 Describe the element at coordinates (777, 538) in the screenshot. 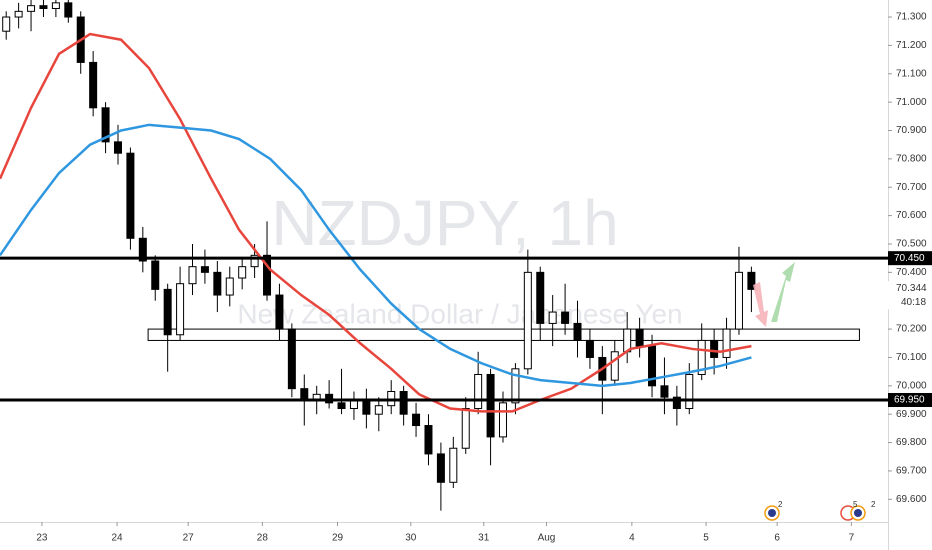

I see `x-tick-label: 6` at that location.